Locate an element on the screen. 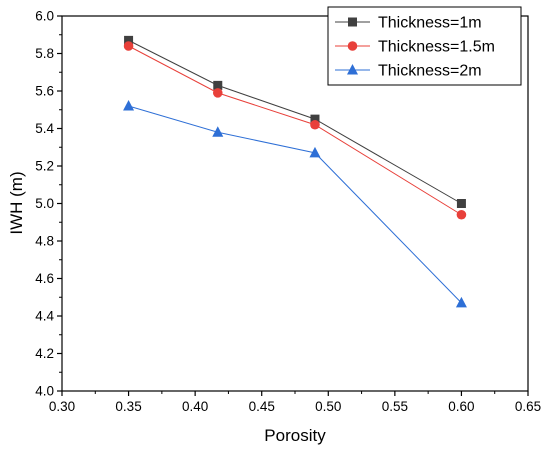 The width and height of the screenshot is (550, 453). x-axis-title: Porosity is located at coordinates (295, 435).